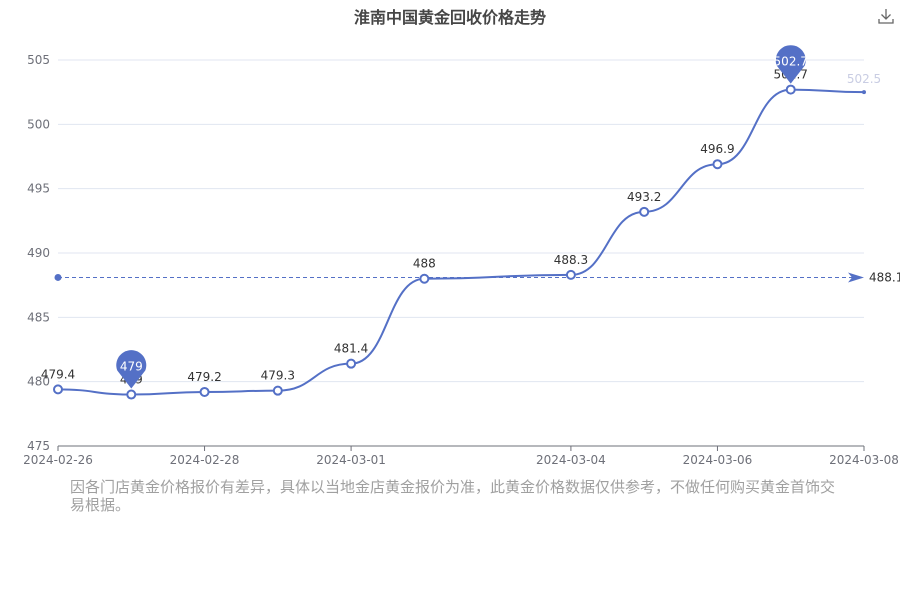  I want to click on download-icon, so click(886, 16).